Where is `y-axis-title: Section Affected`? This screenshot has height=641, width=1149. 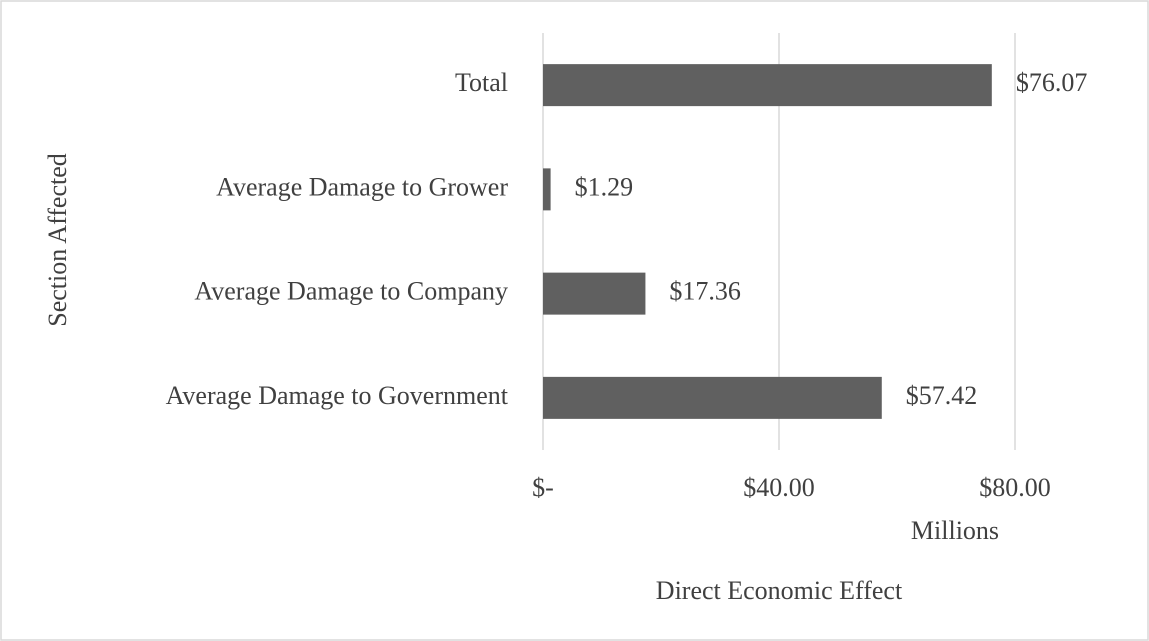 y-axis-title: Section Affected is located at coordinates (57, 240).